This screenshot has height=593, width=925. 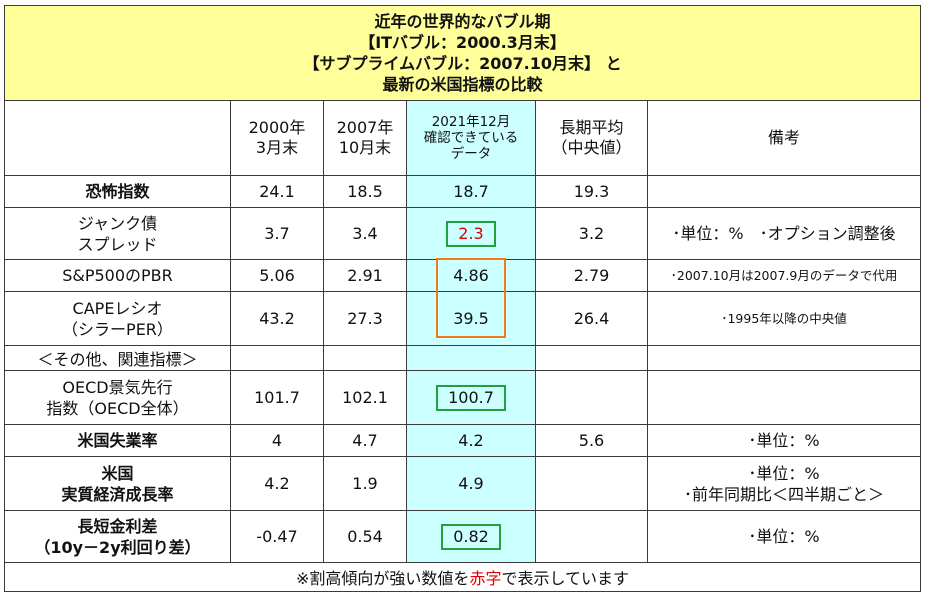 I want to click on highlight-box-green: 0.82, so click(x=471, y=536).